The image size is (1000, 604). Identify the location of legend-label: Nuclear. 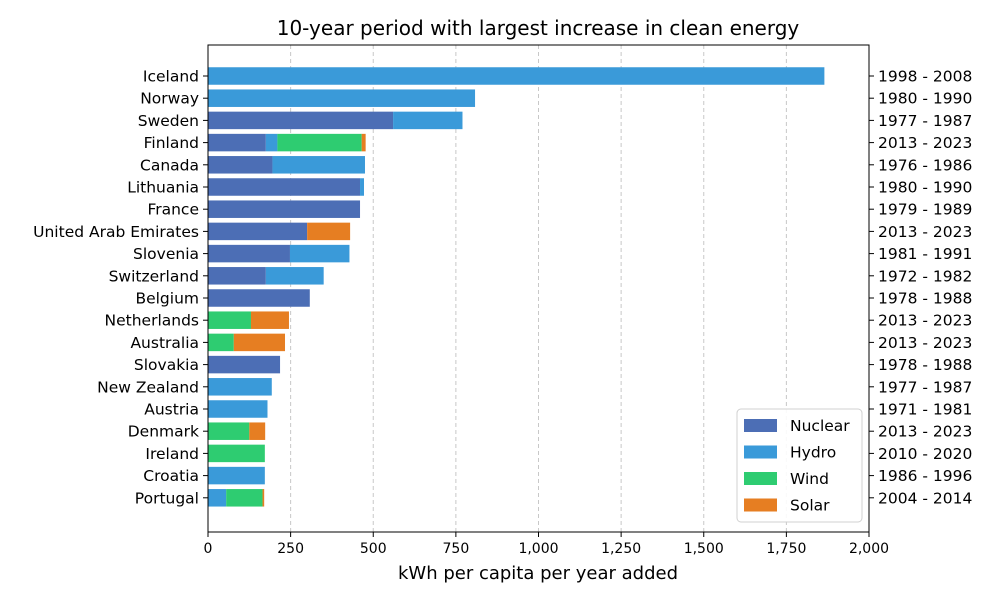
(820, 426).